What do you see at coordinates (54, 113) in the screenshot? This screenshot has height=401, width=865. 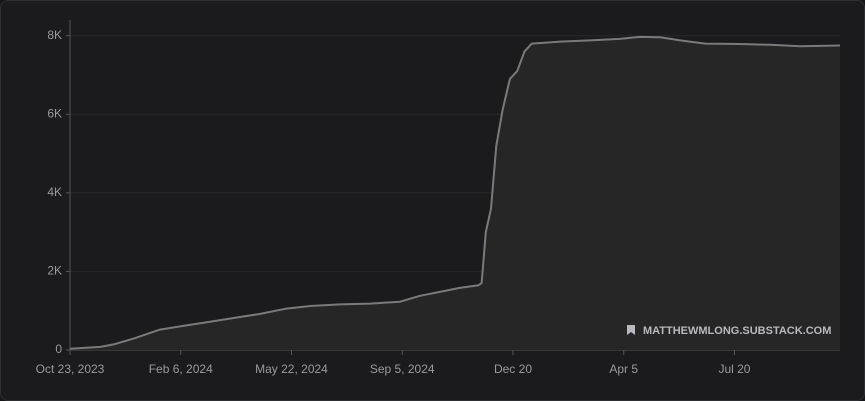 I see `y-tick-label: 6K` at bounding box center [54, 113].